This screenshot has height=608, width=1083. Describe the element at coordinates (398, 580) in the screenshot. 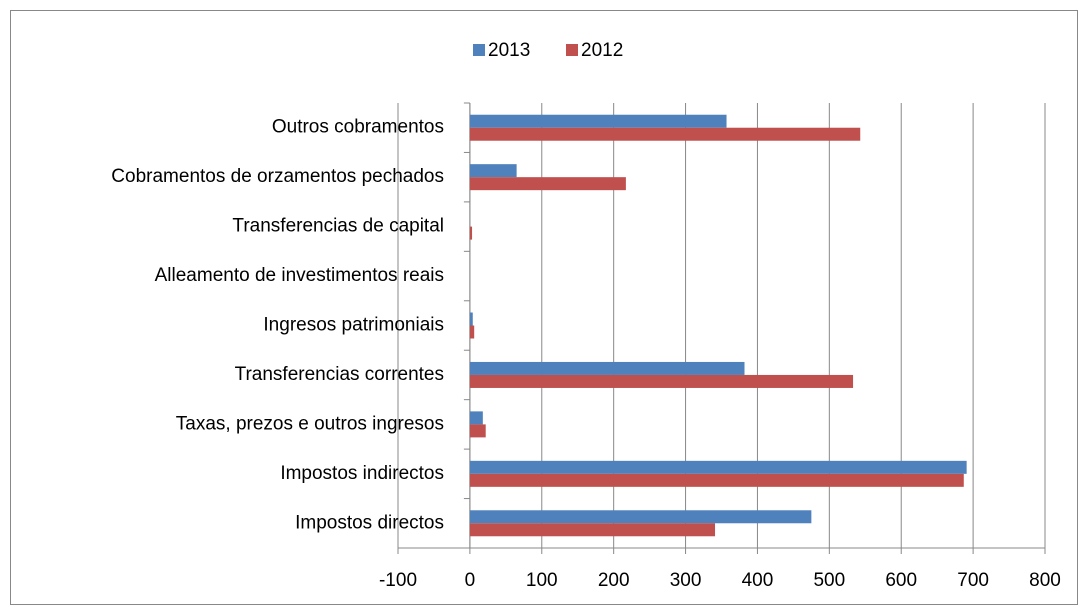

I see `x-tick-label: -100` at that location.